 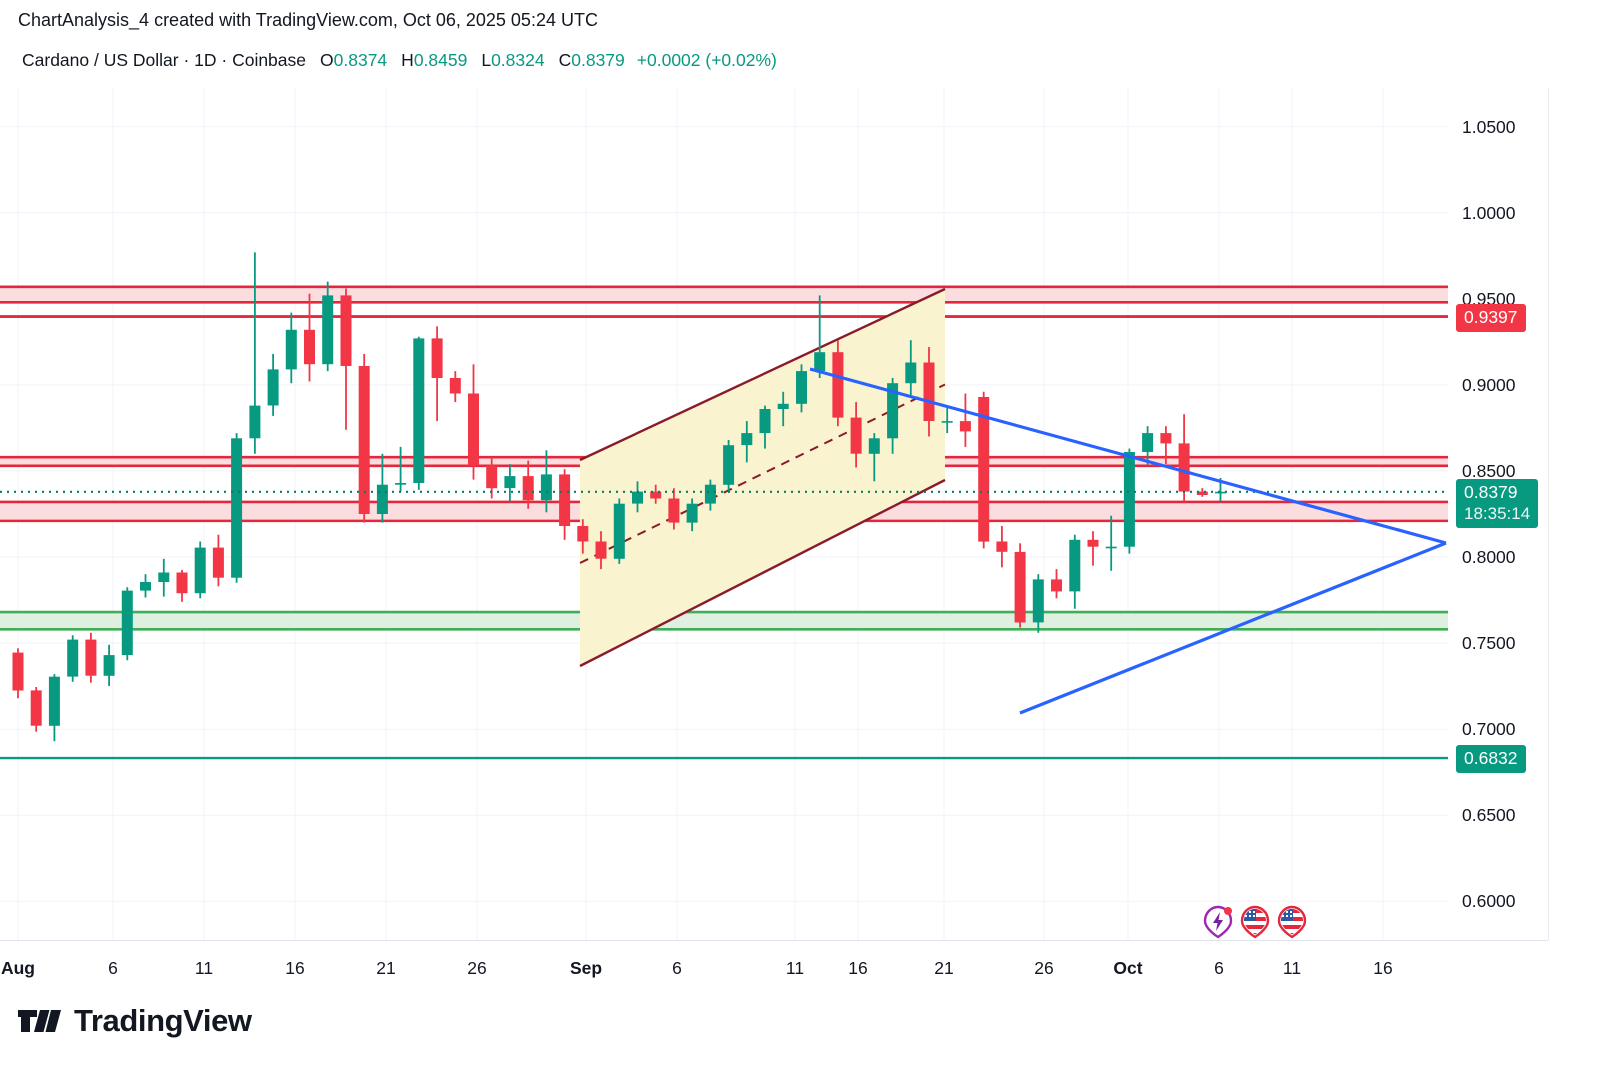 I want to click on price-tick-1.0000: 1.0000, so click(x=1489, y=212).